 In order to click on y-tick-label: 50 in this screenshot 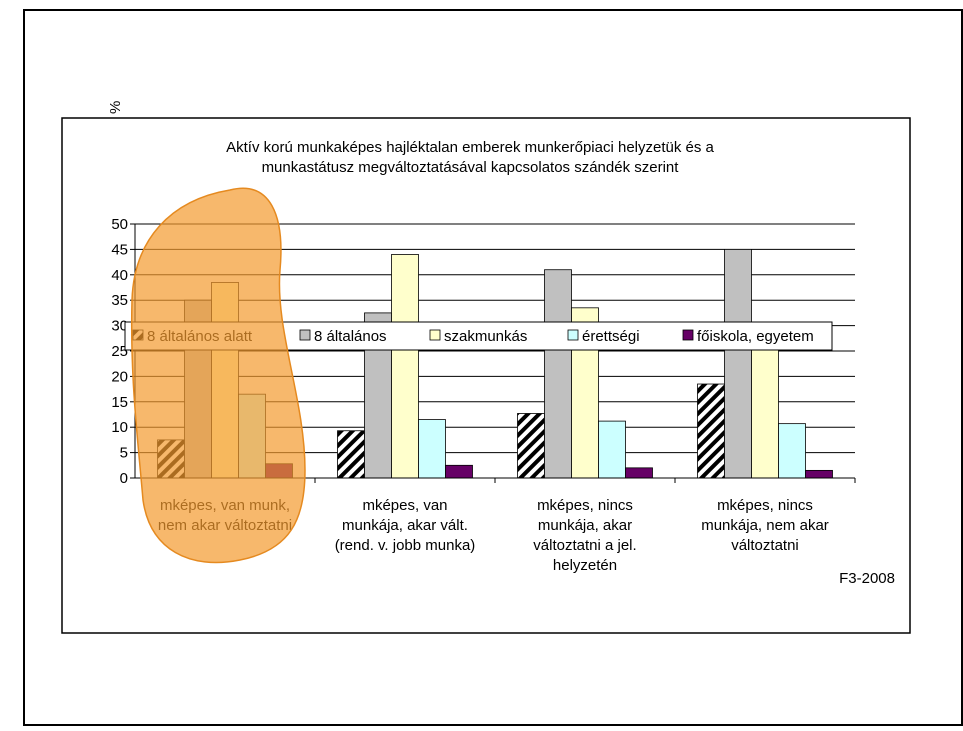, I will do `click(119, 224)`.